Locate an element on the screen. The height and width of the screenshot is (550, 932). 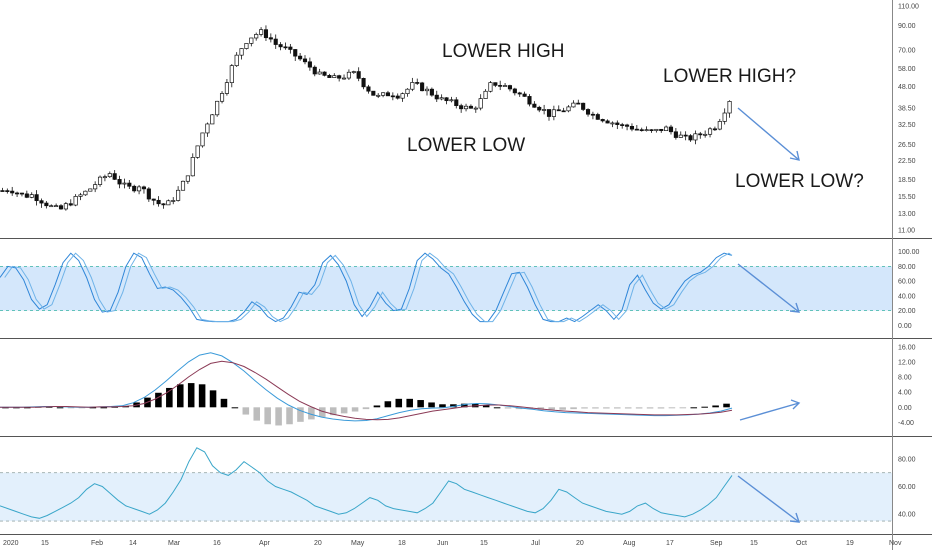
stochastic-y-tick-label: 80.00 is located at coordinates (907, 267).